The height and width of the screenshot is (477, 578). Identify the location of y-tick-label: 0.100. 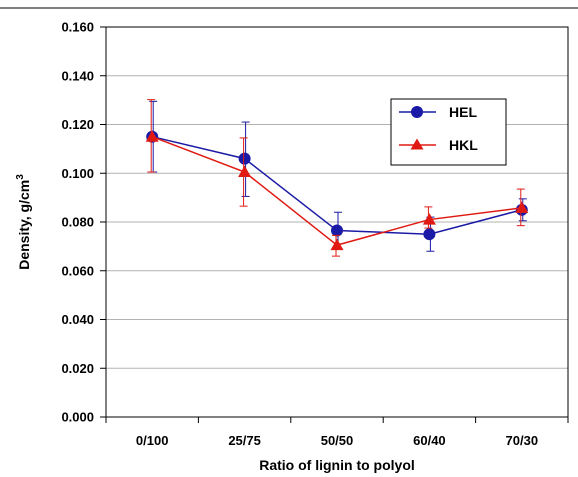
(77, 173).